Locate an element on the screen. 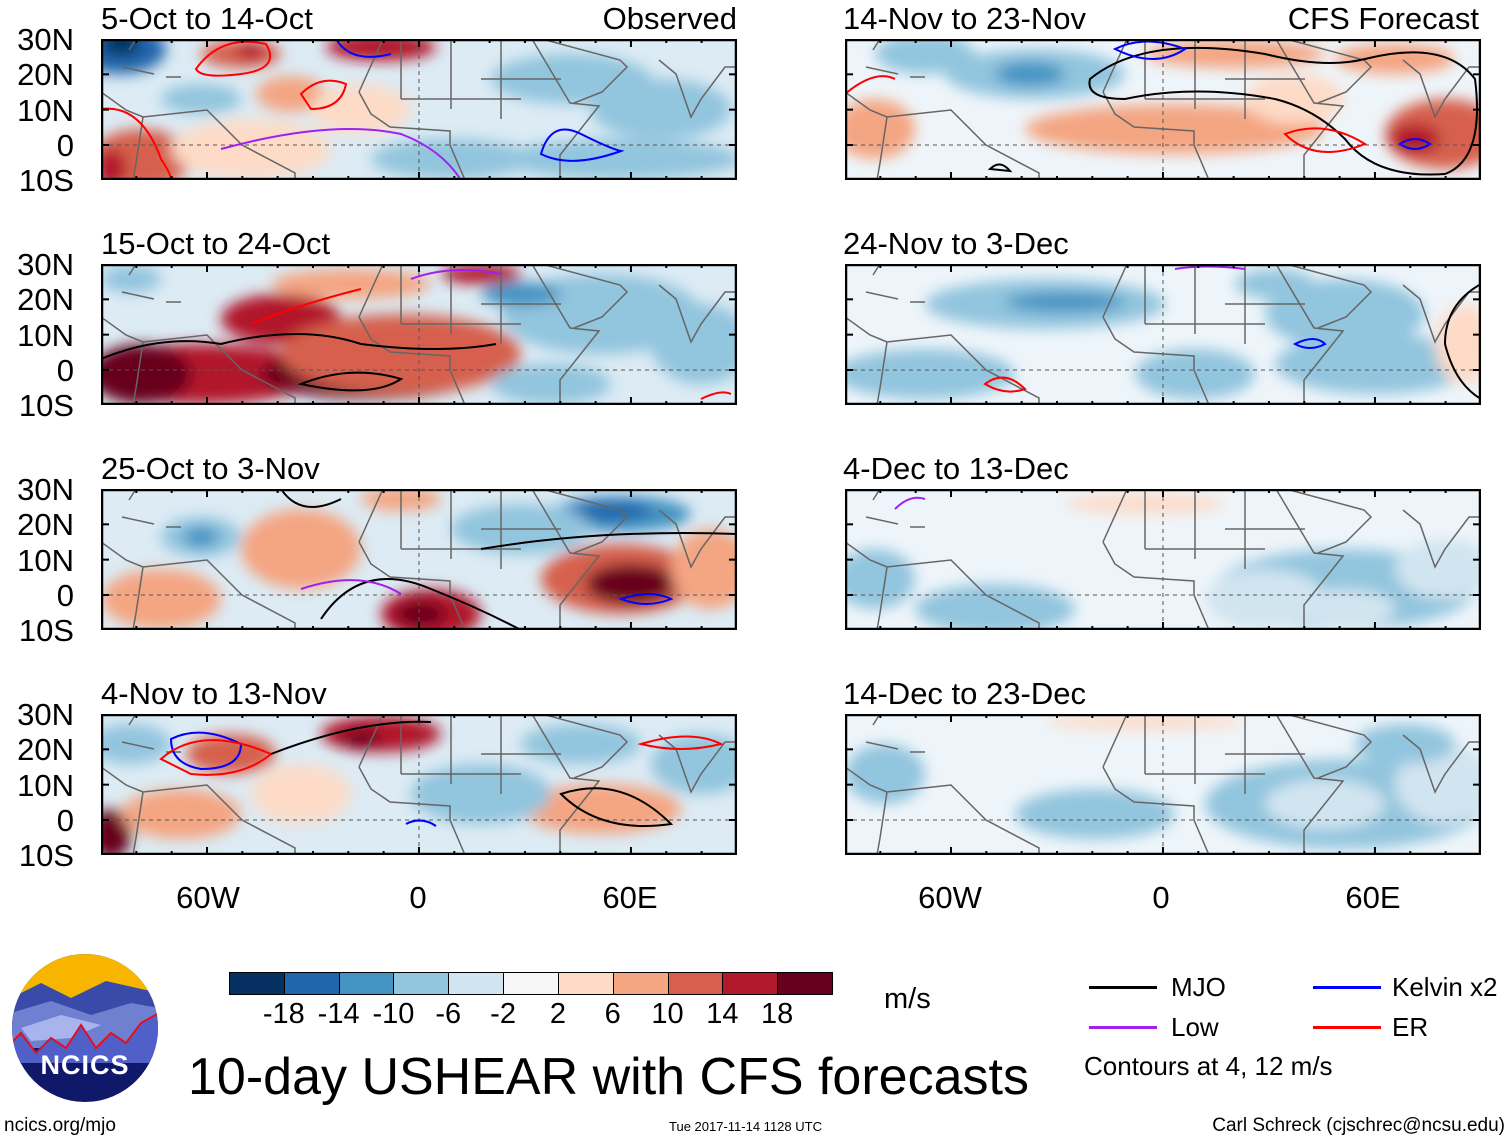  source-link: ncics.org/mjo is located at coordinates (60, 1125).